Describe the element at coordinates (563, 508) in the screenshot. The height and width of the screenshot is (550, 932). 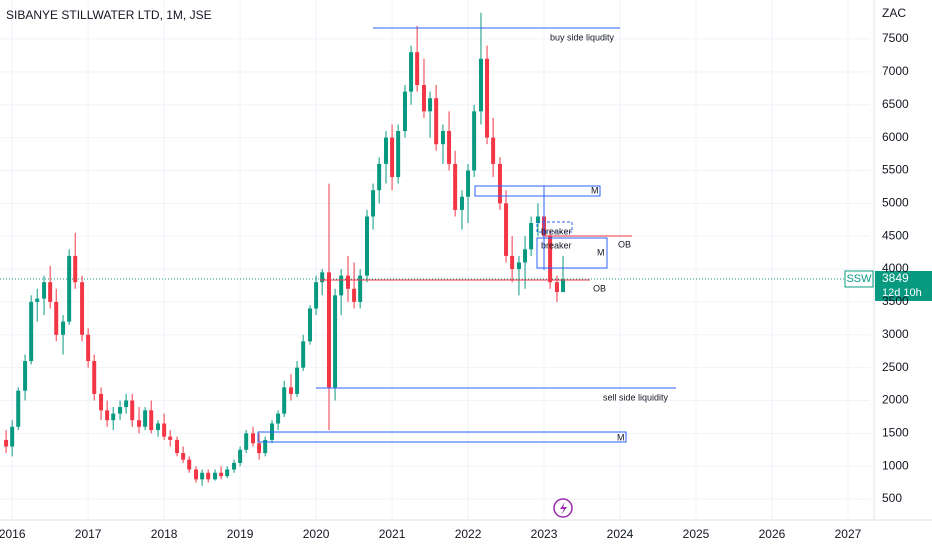
I see `event-icon` at that location.